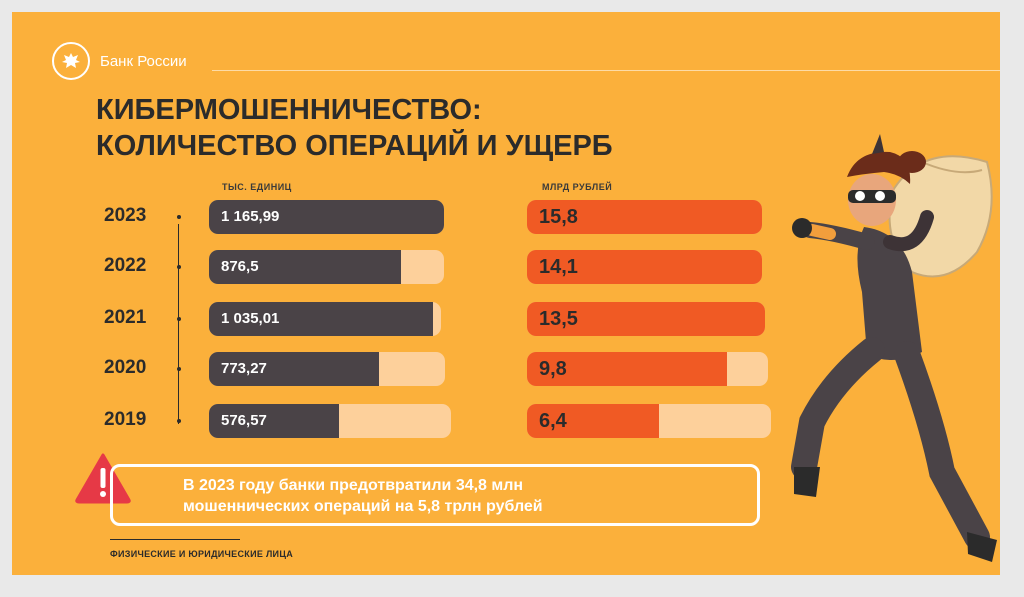 The image size is (1024, 597). What do you see at coordinates (125, 215) in the screenshot?
I see `year-label: 2023` at bounding box center [125, 215].